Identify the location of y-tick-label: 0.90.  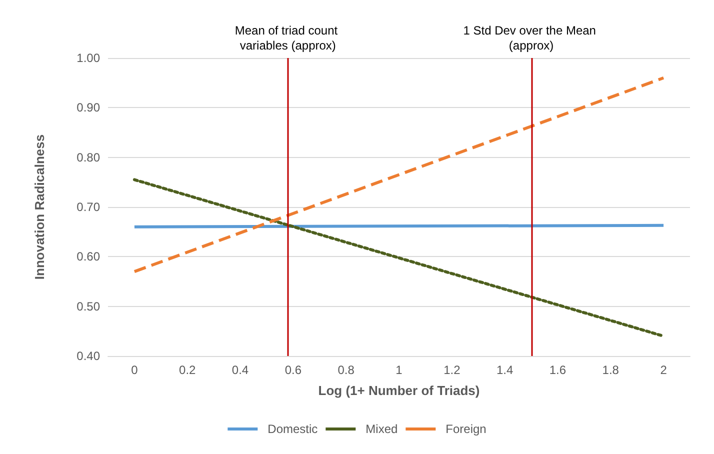
(88, 107).